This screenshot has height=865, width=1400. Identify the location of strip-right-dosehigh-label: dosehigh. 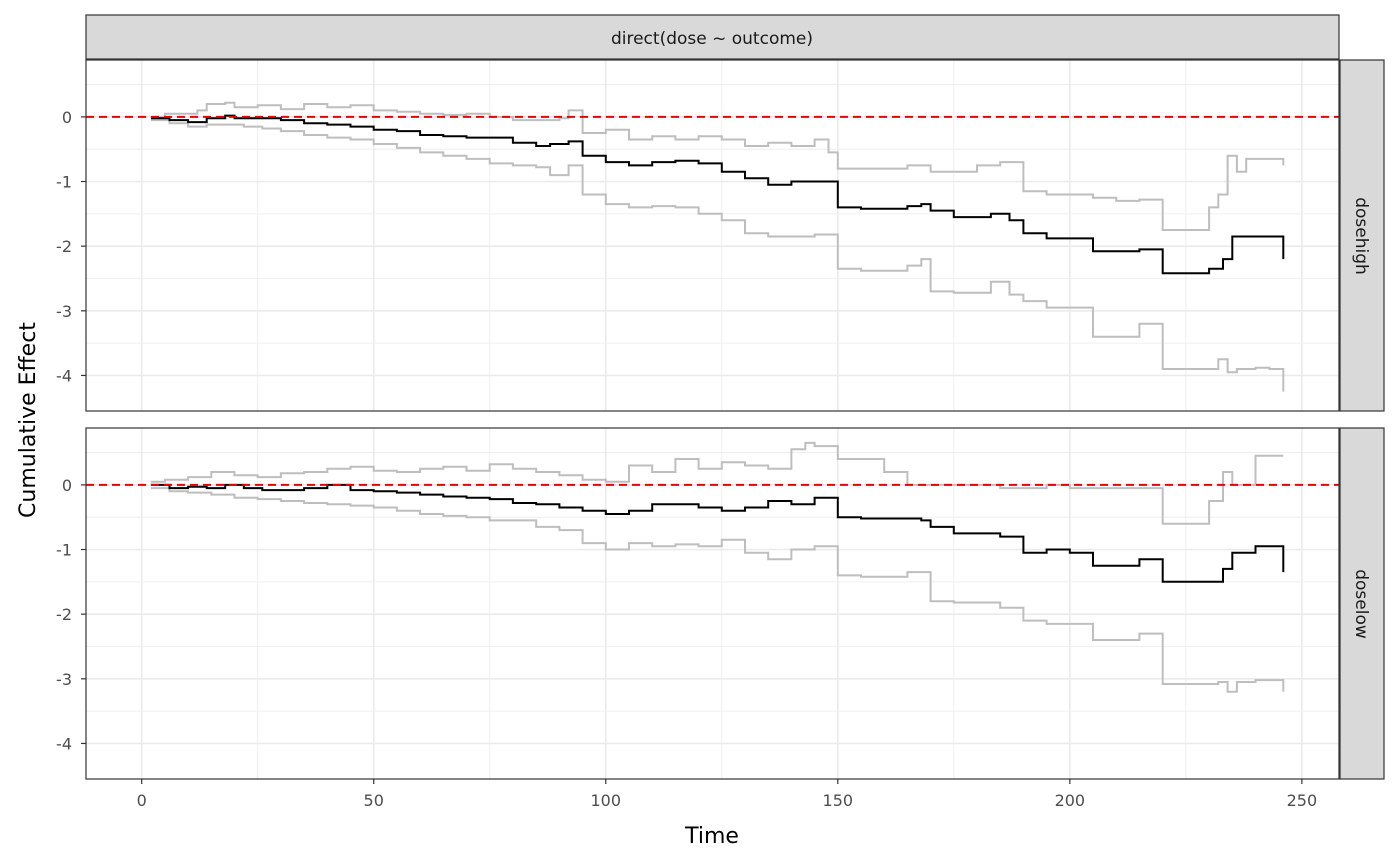
(1361, 236).